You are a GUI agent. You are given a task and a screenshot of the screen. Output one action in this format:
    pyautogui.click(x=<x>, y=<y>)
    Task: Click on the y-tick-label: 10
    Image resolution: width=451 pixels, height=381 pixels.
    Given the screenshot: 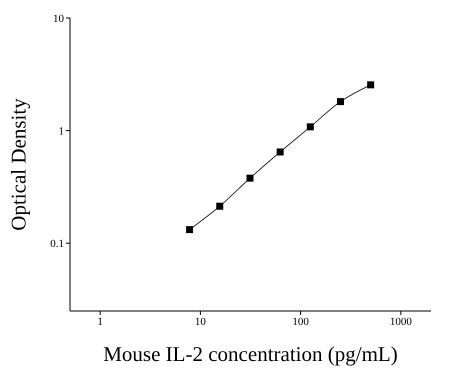 What is the action you would take?
    pyautogui.click(x=58, y=18)
    